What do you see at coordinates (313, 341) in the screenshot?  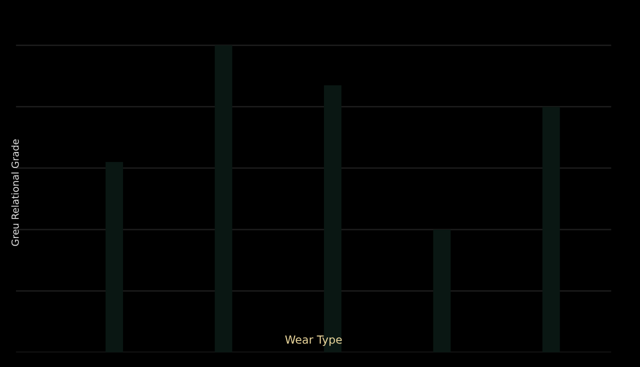 I see `x-axis-title: Wear Type` at bounding box center [313, 341].